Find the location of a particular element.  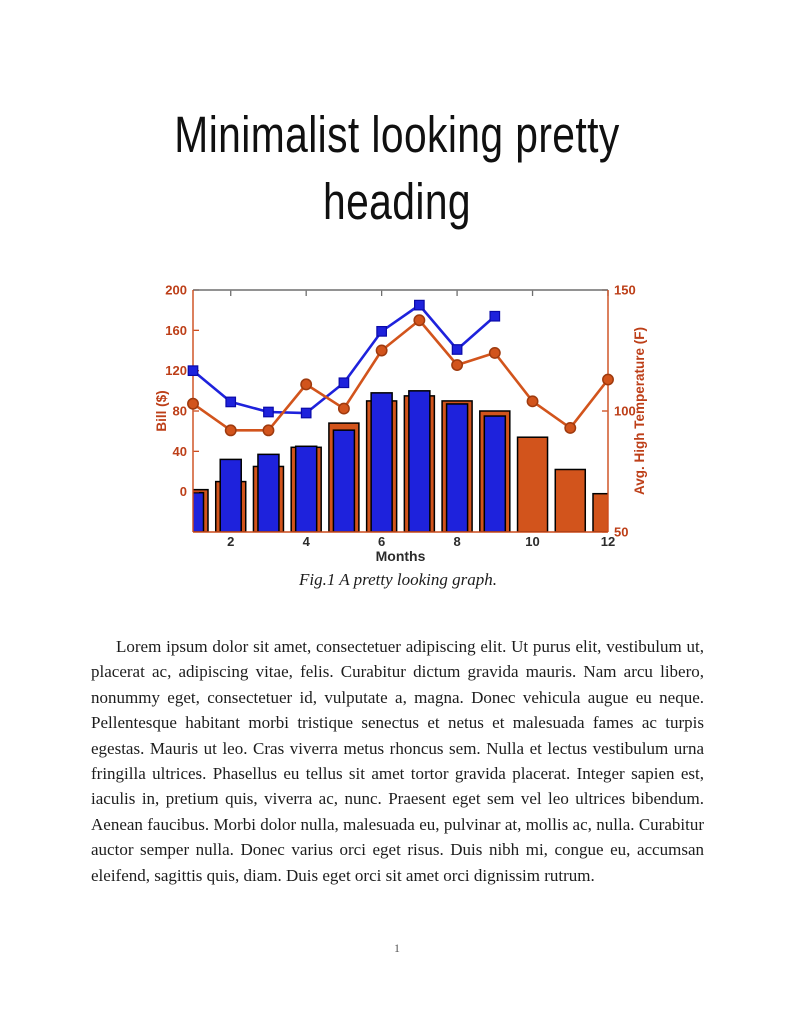

page-title: Minimalist looking pretty heading is located at coordinates (396, 168).